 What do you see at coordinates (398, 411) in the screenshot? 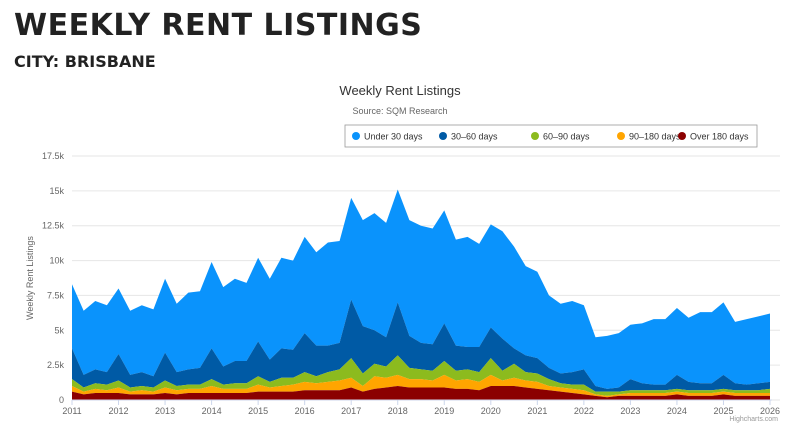
I see `x-tick-label: 2018` at bounding box center [398, 411].